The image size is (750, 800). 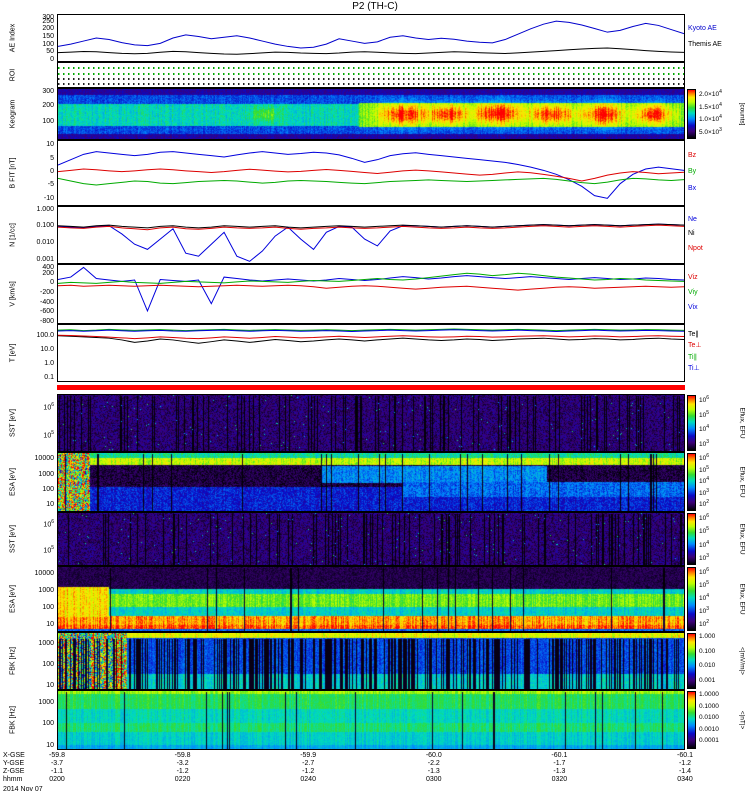 I want to click on axis-row-label-hhmm: hhmm, so click(x=13, y=779).